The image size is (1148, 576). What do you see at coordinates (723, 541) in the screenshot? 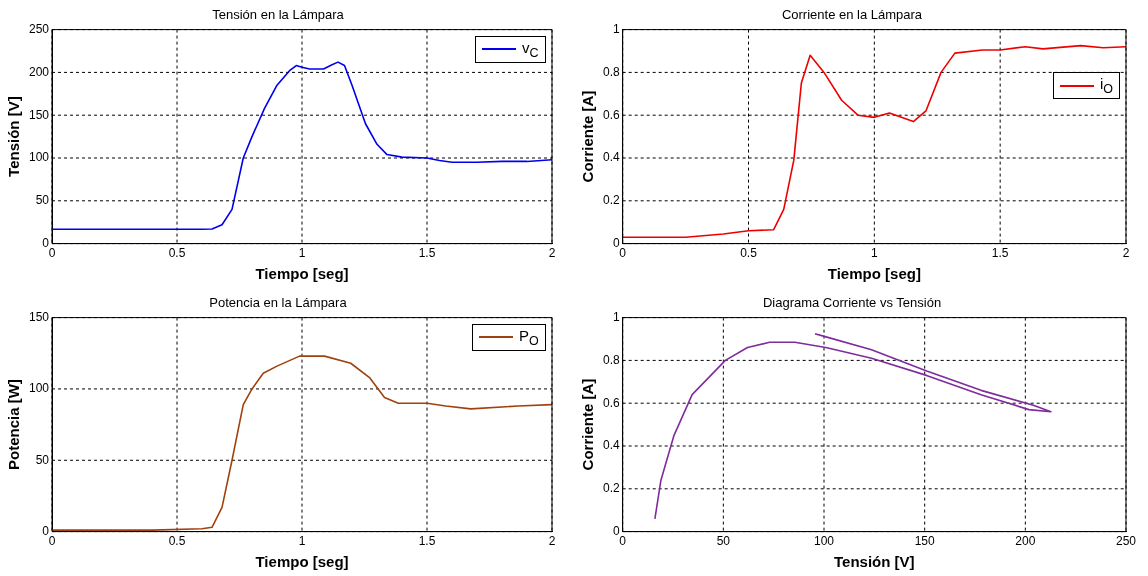
I see `x-tick-label: 50` at bounding box center [723, 541].